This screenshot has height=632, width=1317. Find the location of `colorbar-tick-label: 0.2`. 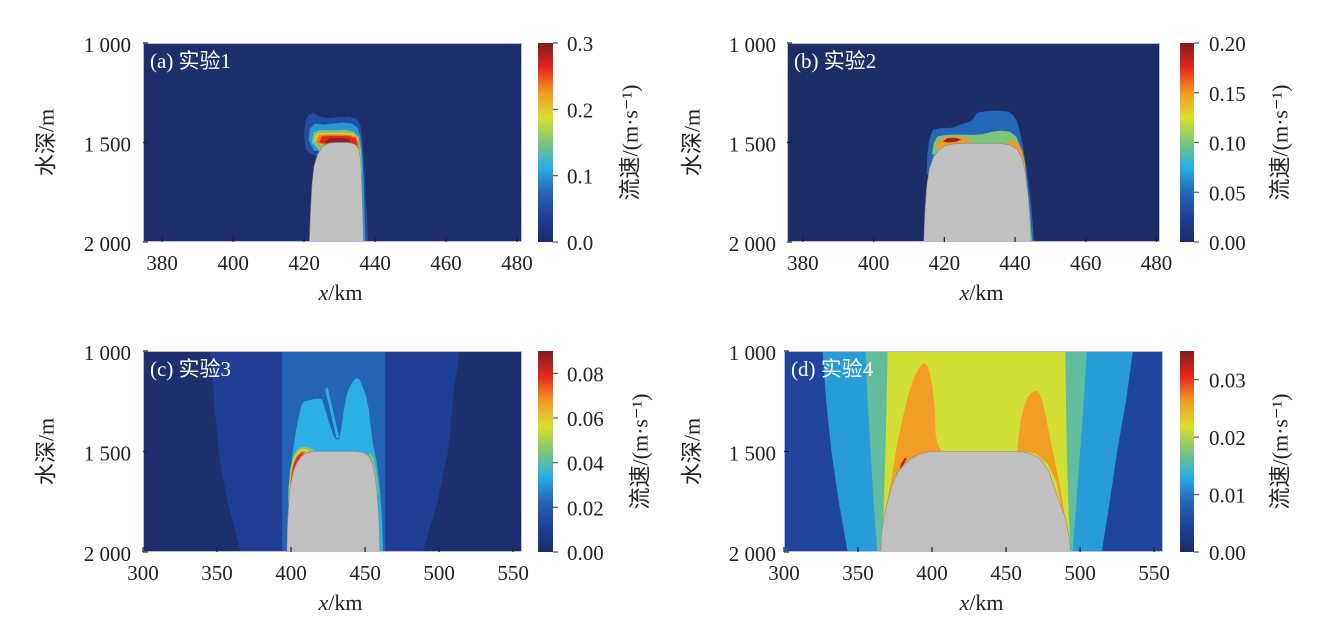

colorbar-tick-label: 0.2 is located at coordinates (580, 110).